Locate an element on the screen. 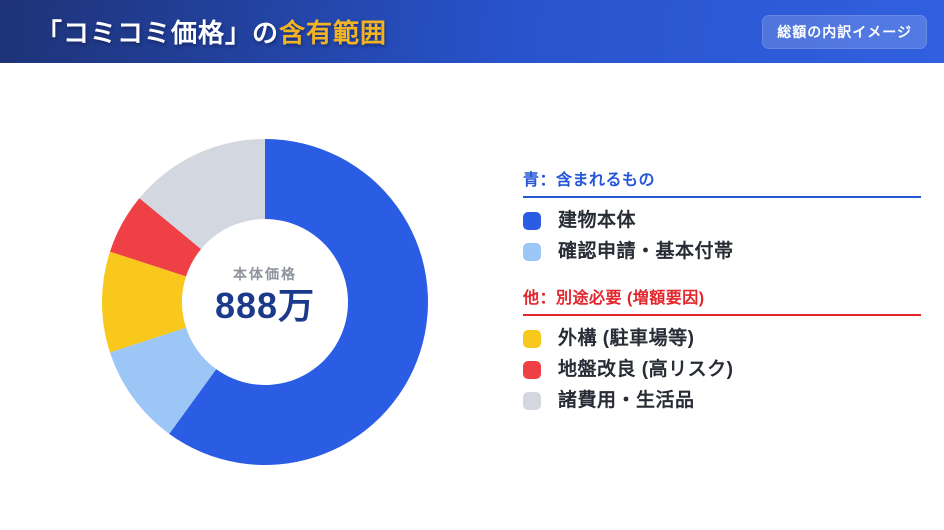  page-title-accent: 含有範囲 is located at coordinates (333, 33).